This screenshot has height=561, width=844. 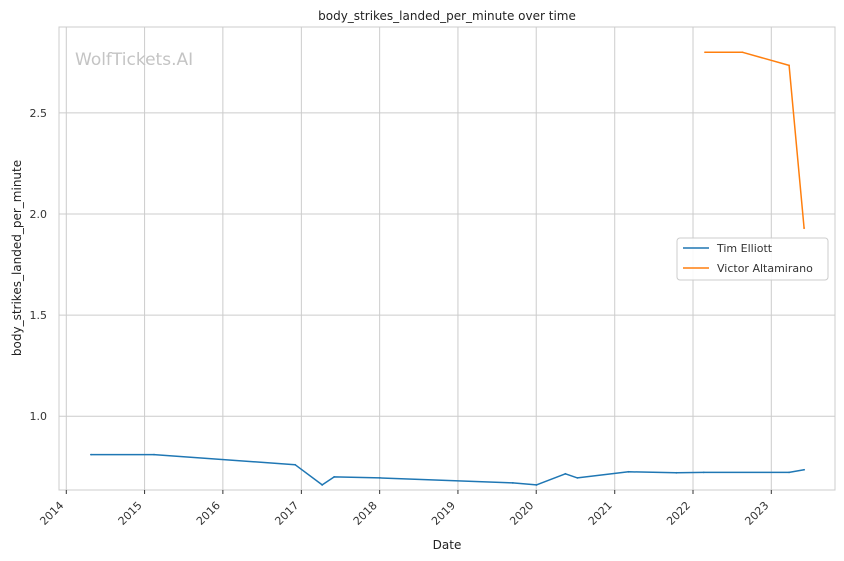 I want to click on y-tick-label: 1.0, so click(x=39, y=416).